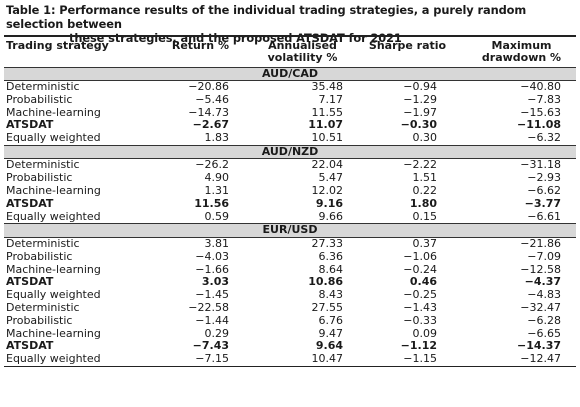 This screenshot has width=580, height=407. I want to click on cell-return: 3.81, so click(217, 243).